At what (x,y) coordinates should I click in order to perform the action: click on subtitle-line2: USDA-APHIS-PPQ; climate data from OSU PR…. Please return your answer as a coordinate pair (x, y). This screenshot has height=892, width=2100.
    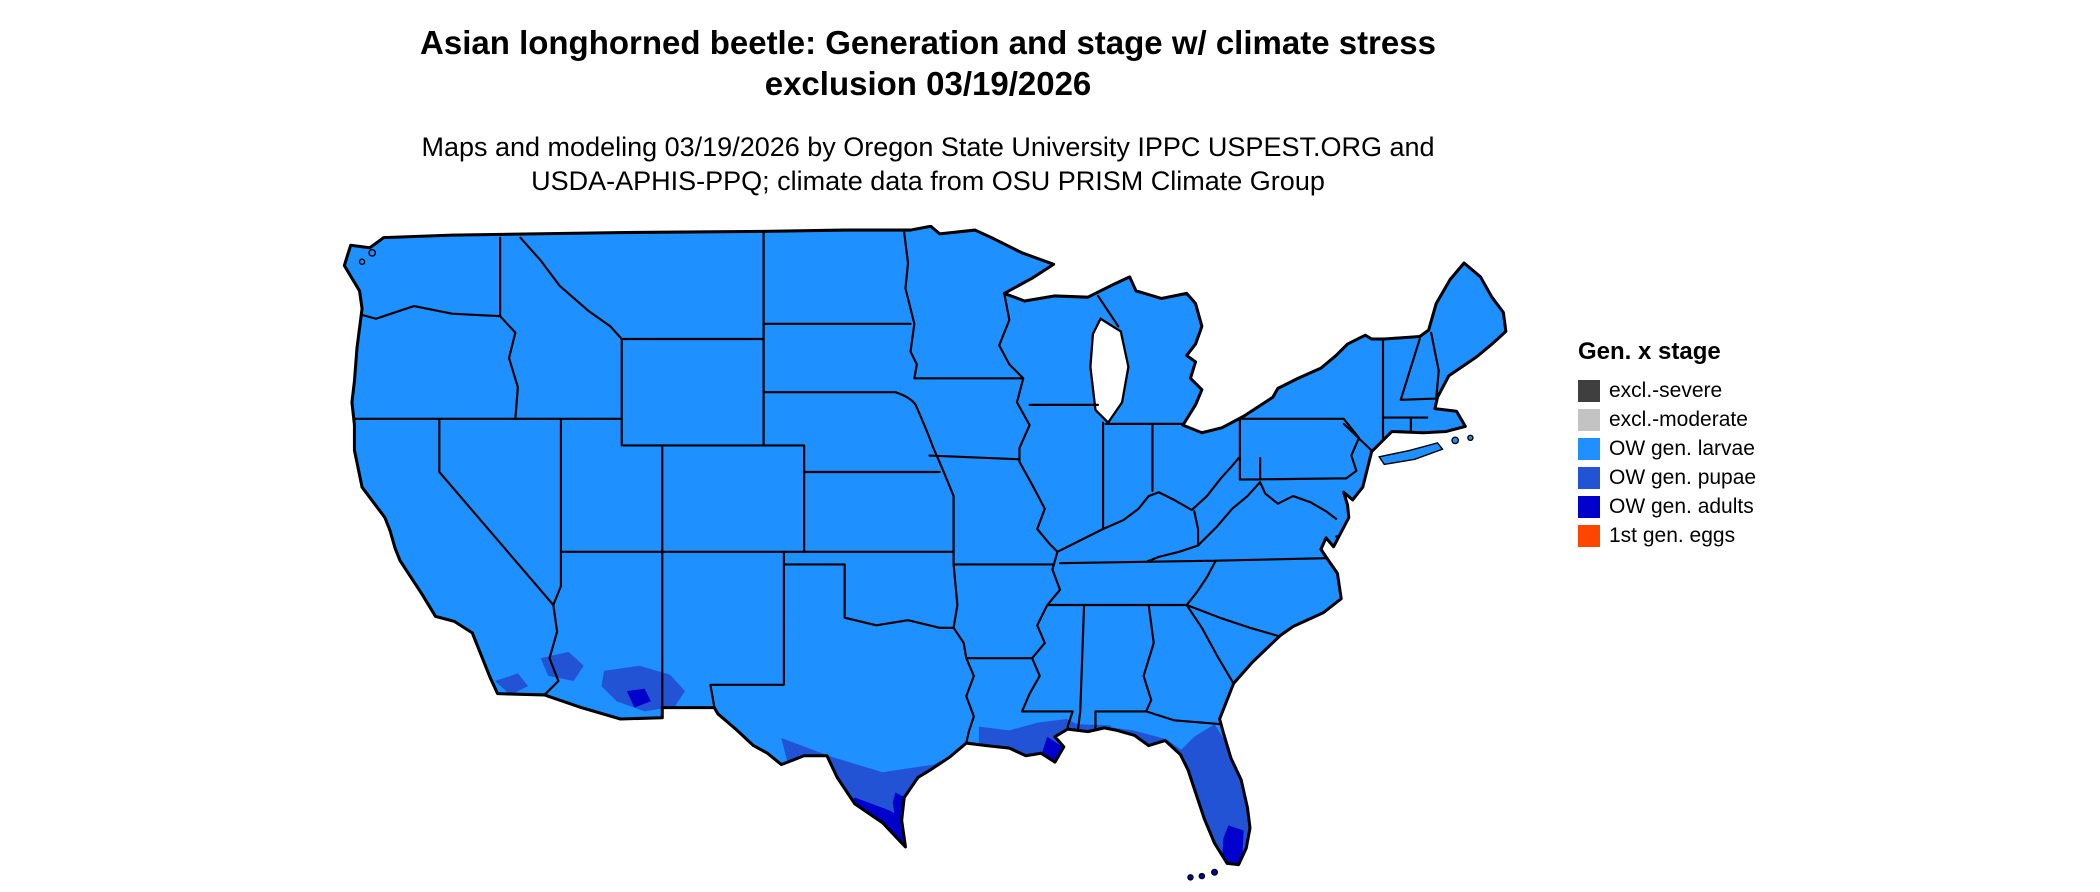
    Looking at the image, I should click on (928, 181).